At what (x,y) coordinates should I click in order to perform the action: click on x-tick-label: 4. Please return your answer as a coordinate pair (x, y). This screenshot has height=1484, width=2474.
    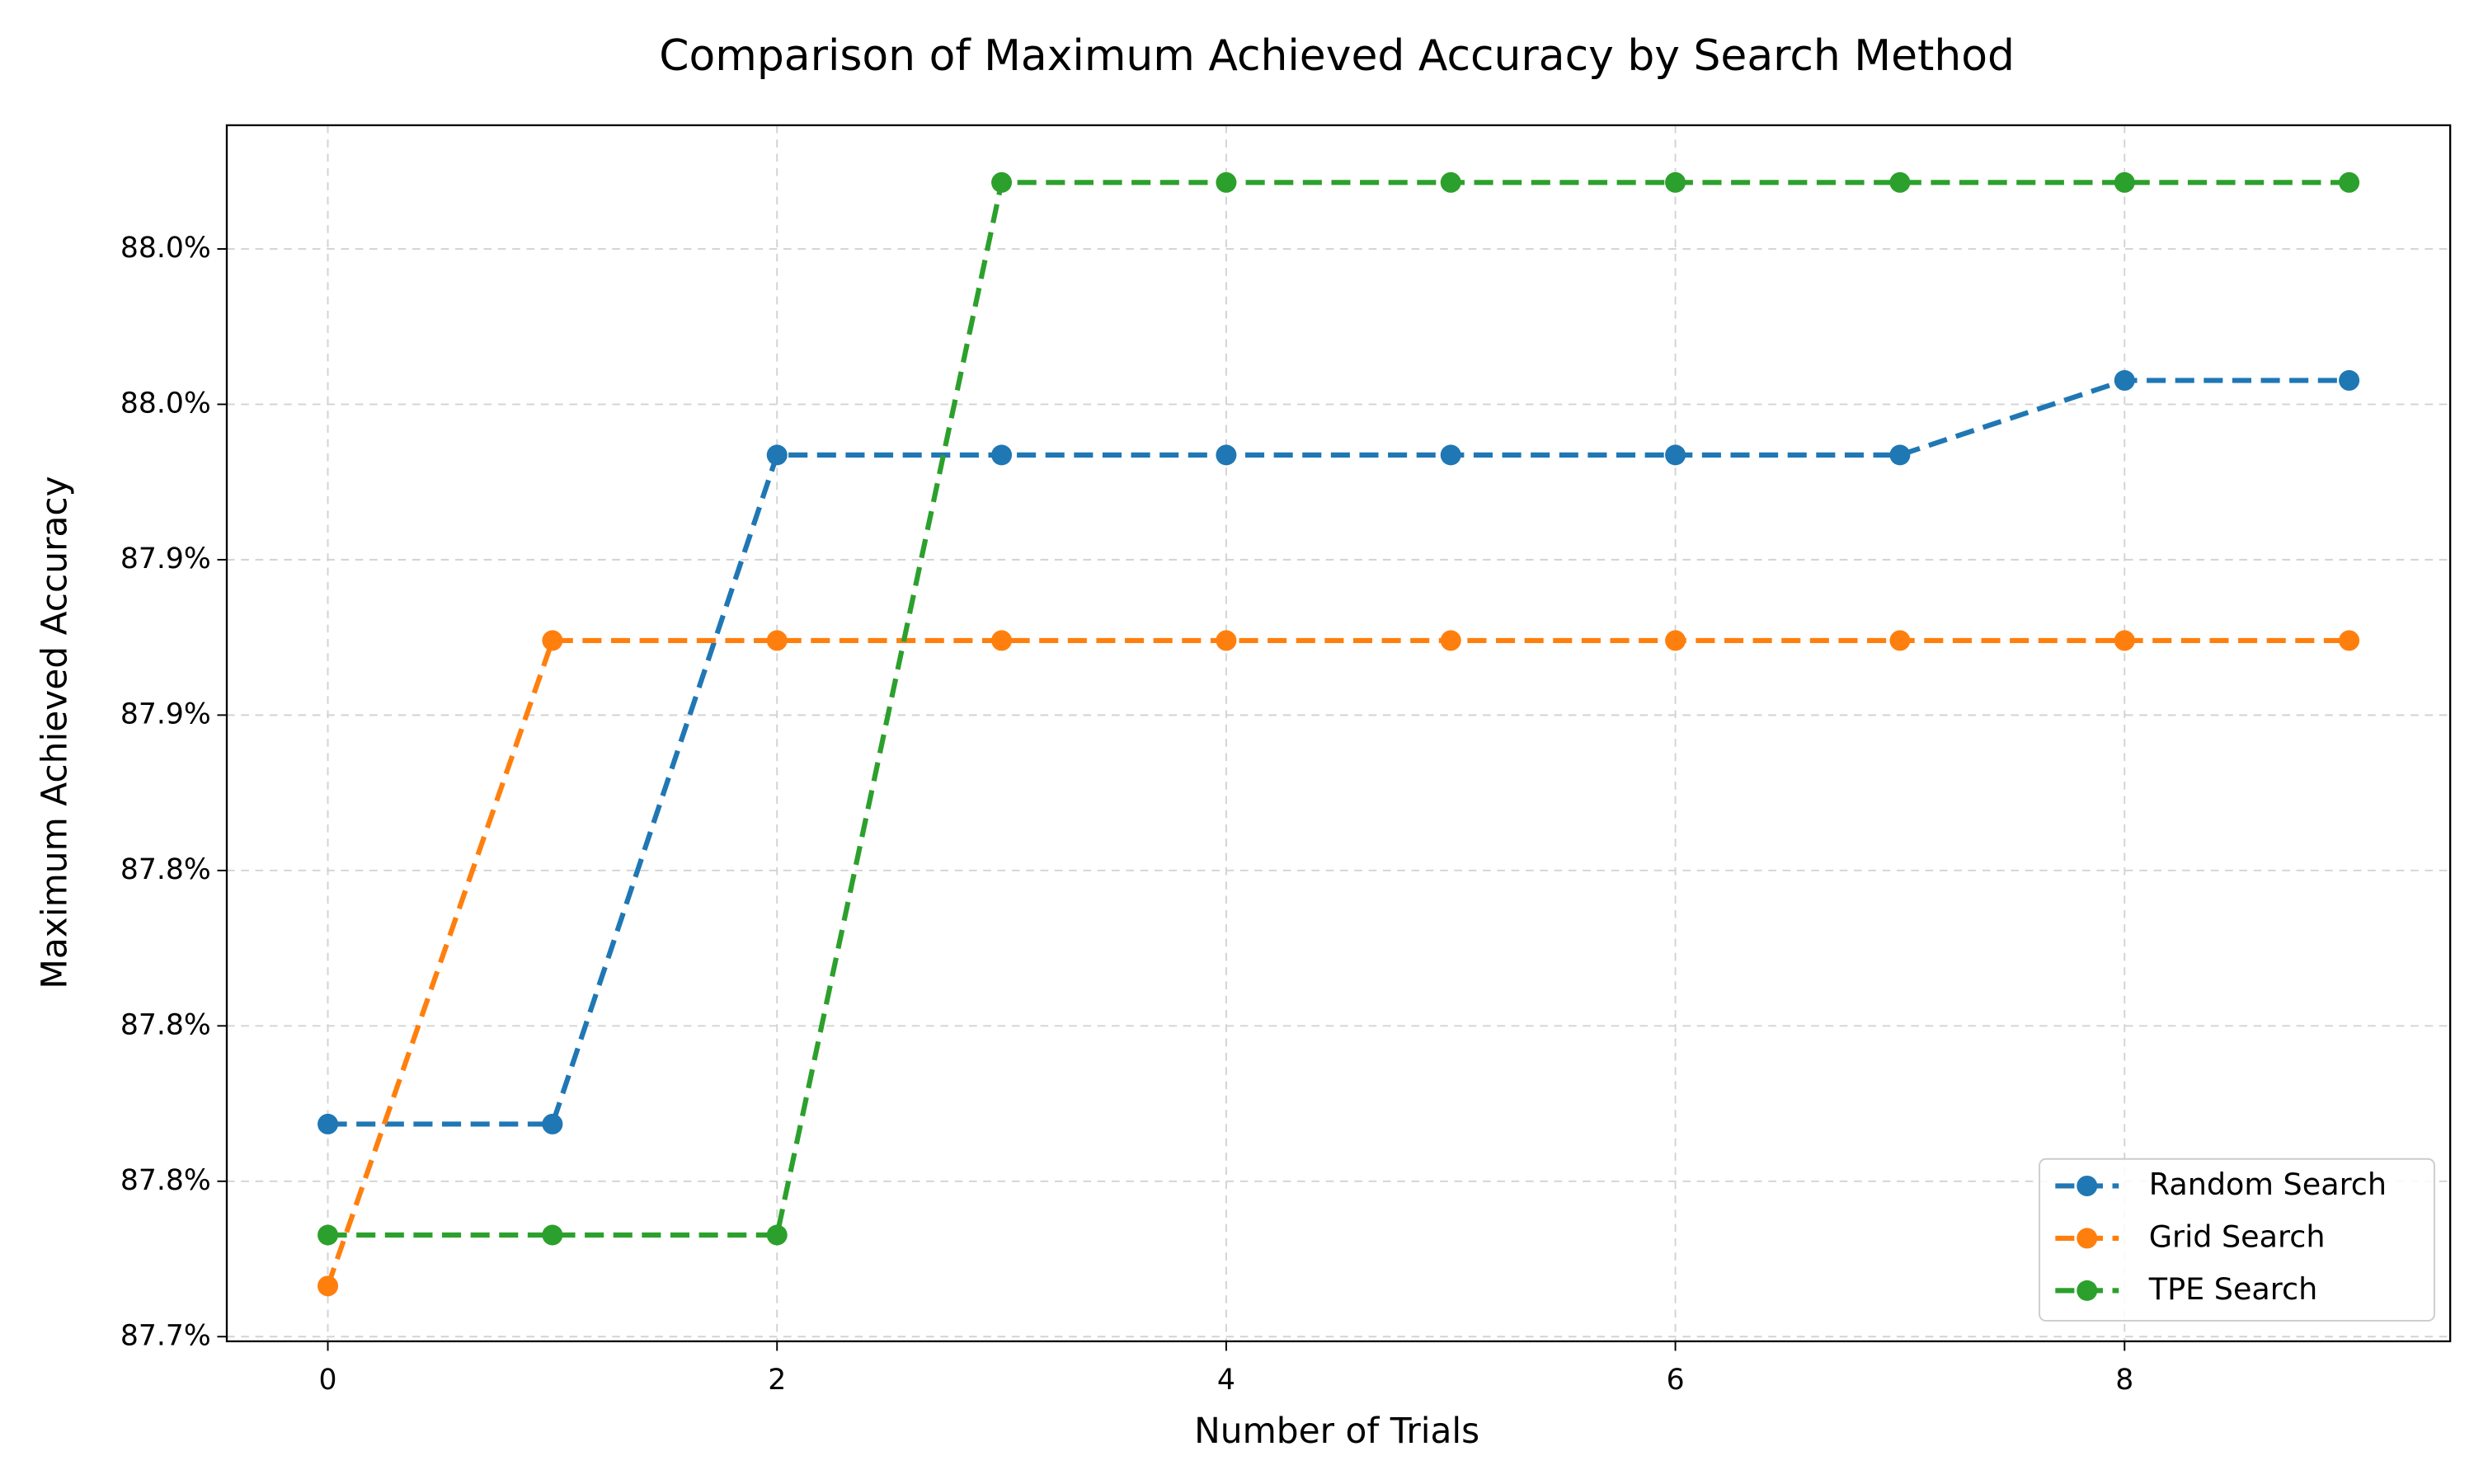
    Looking at the image, I should click on (1226, 1380).